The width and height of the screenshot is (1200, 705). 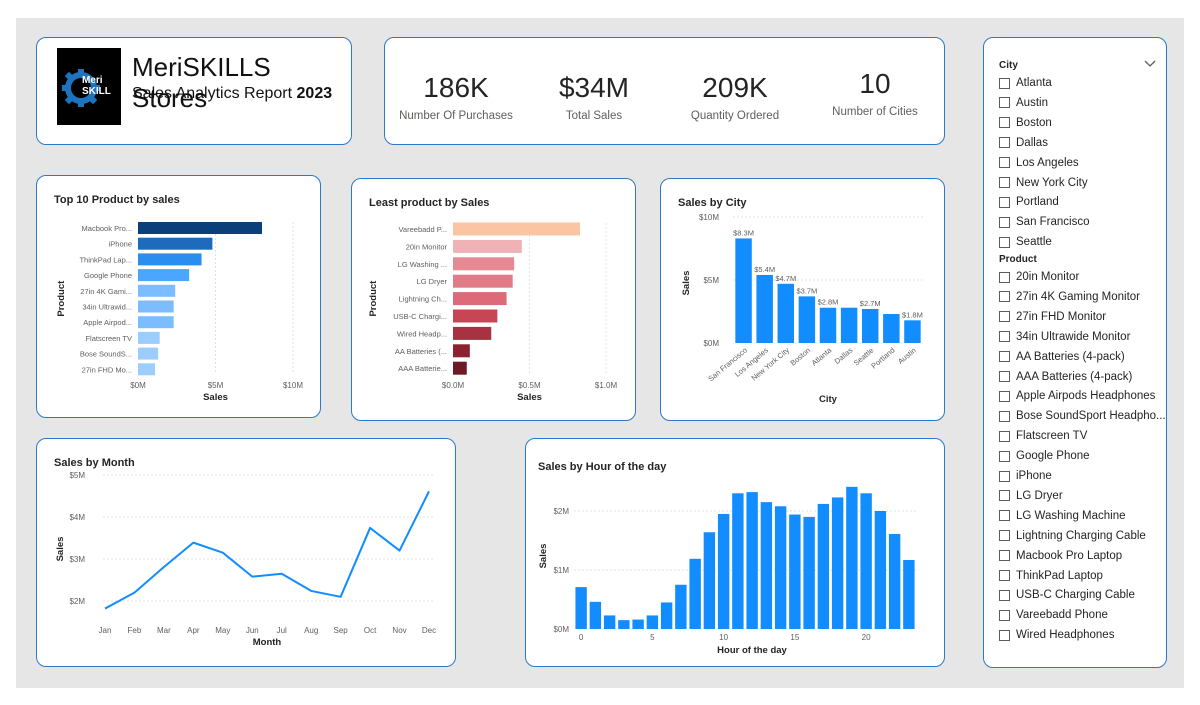 I want to click on product-option: Vareebadd Phone, so click(x=1053, y=615).